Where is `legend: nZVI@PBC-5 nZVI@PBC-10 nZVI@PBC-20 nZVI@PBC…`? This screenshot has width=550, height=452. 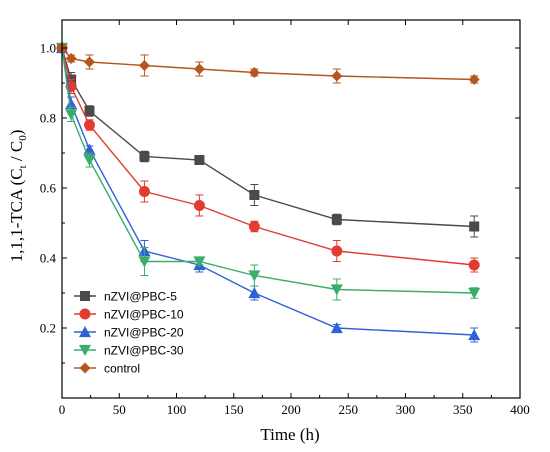 legend: nZVI@PBC-5 nZVI@PBC-10 nZVI@PBC-20 nZVI@PBC… is located at coordinates (129, 333).